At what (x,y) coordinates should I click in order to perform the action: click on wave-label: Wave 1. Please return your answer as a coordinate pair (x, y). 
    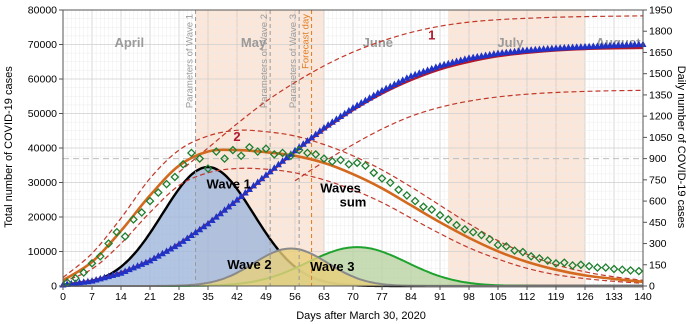
    Looking at the image, I should click on (229, 183).